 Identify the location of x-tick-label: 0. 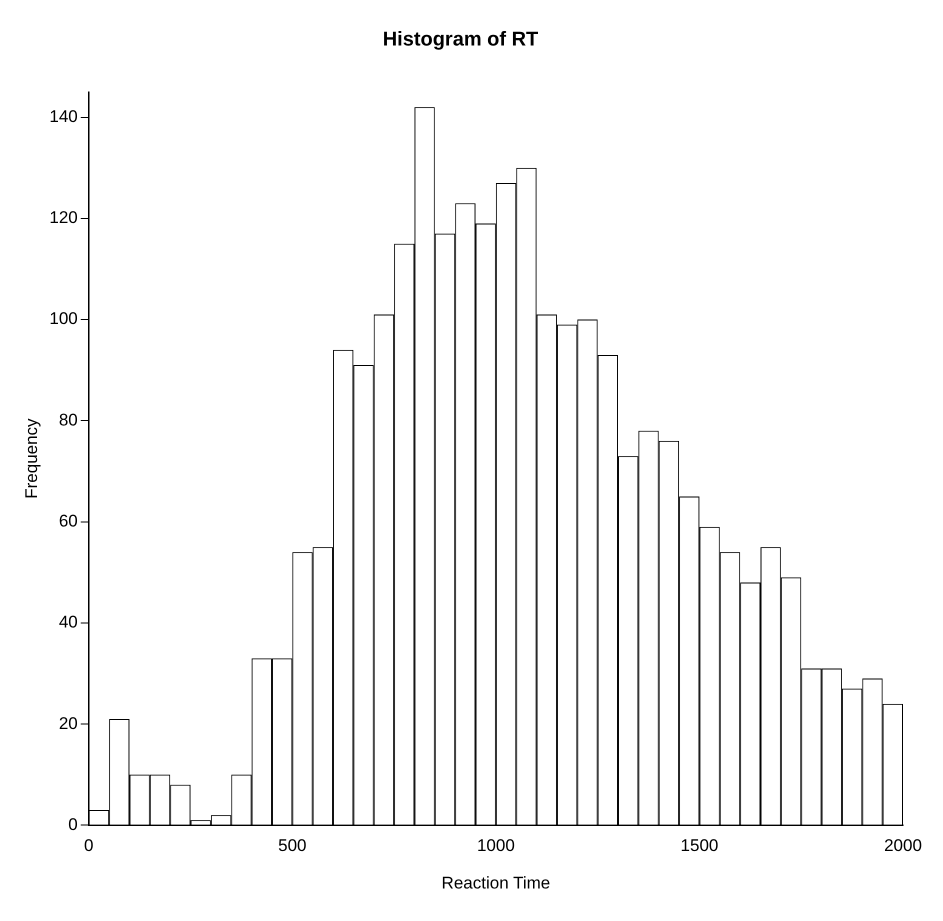
(89, 846).